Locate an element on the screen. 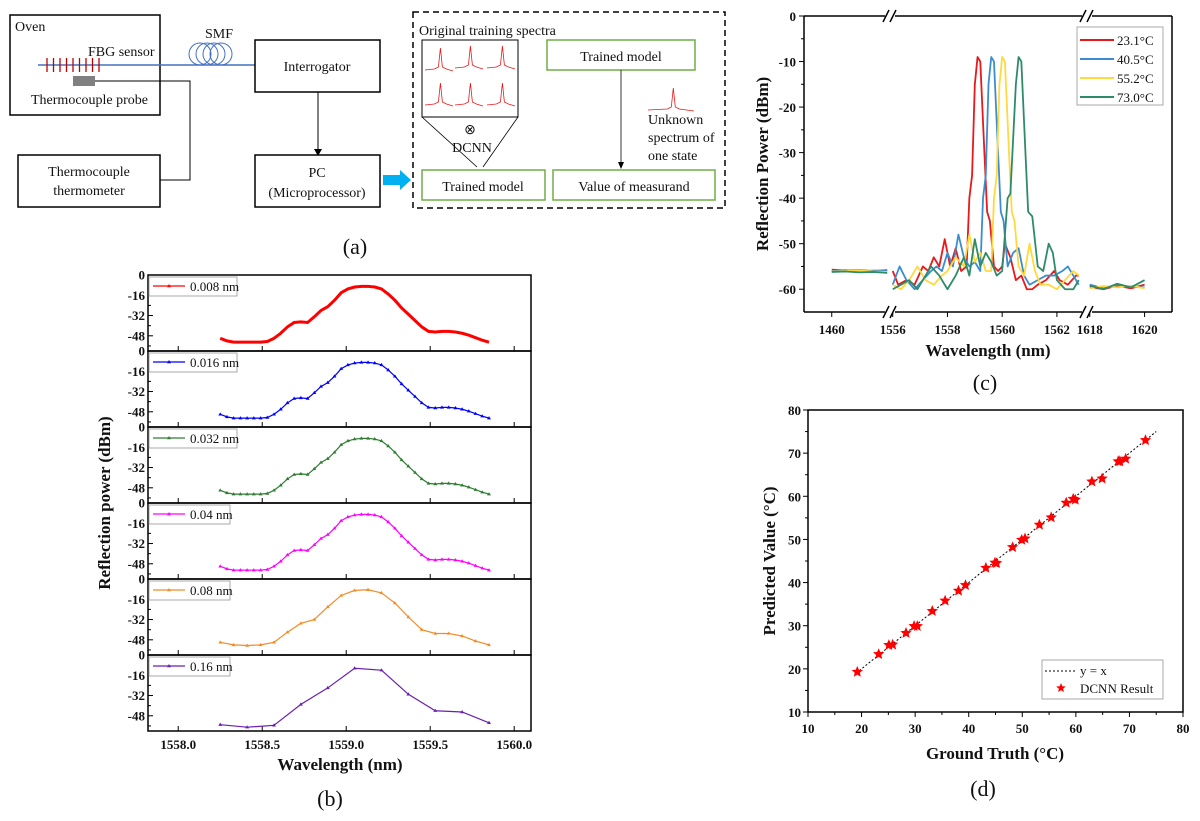  legend-label: DCNN Result is located at coordinates (1117, 688).